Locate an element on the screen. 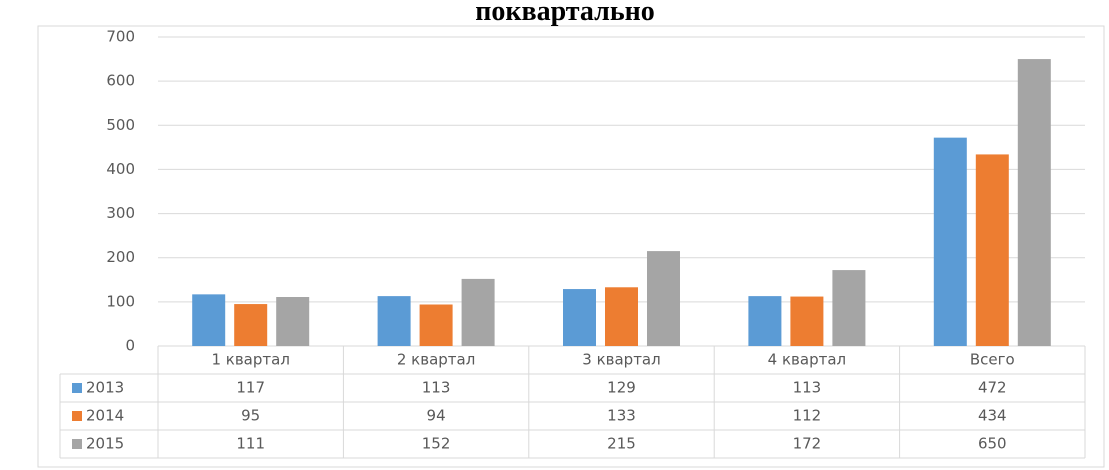 The image size is (1109, 470). x-tick-label: 4 квартал is located at coordinates (807, 360).